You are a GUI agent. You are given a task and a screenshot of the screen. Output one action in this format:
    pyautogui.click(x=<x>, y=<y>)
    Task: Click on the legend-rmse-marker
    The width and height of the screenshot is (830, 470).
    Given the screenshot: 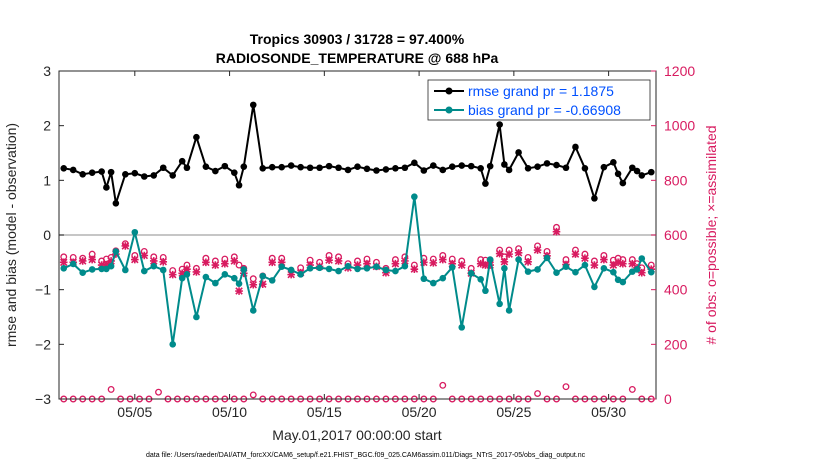 What is the action you would take?
    pyautogui.click(x=449, y=91)
    